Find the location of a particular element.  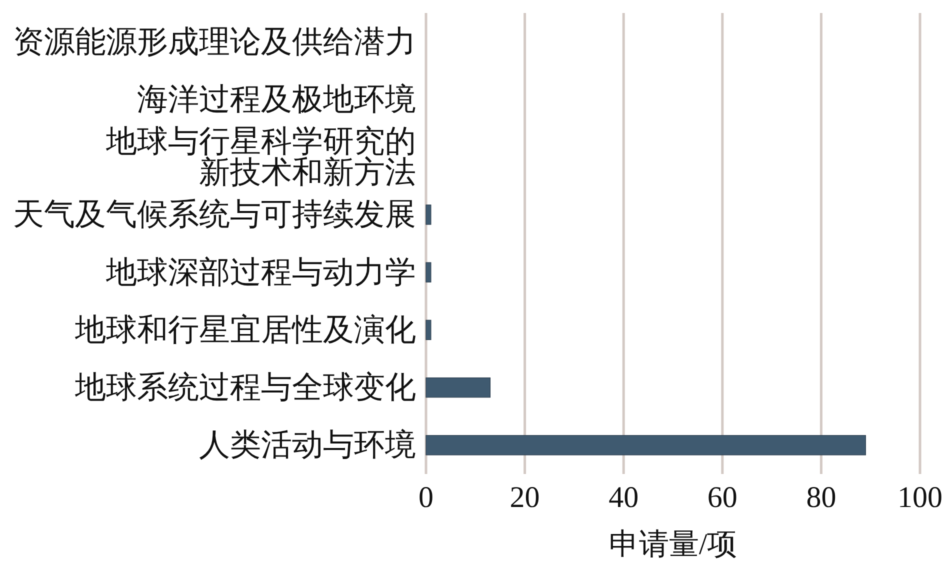

x-axis-title: 申请量/项 is located at coordinates (673, 544).